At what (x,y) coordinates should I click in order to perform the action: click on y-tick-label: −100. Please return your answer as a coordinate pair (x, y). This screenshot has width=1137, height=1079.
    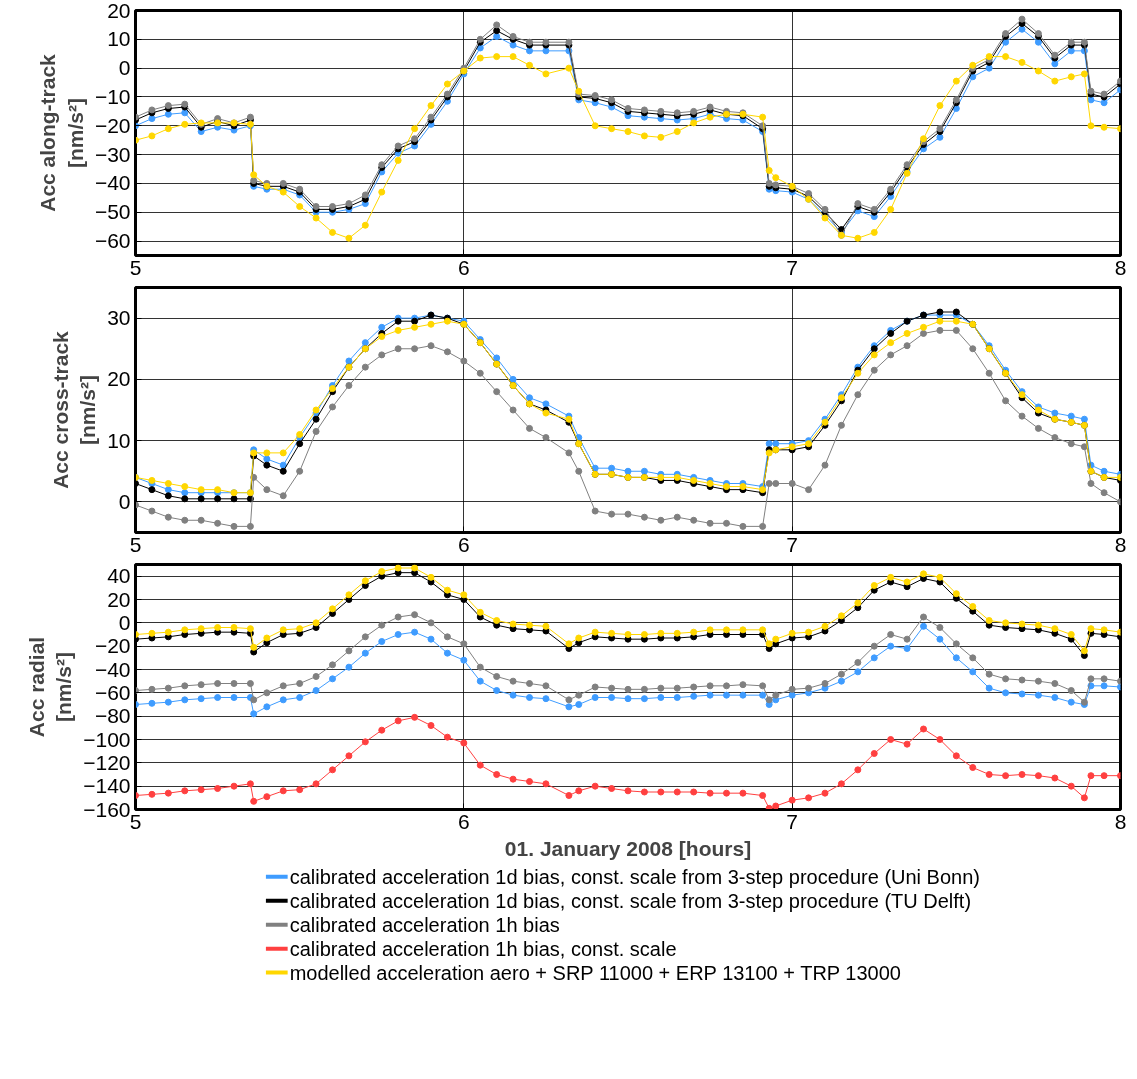
    Looking at the image, I should click on (107, 739).